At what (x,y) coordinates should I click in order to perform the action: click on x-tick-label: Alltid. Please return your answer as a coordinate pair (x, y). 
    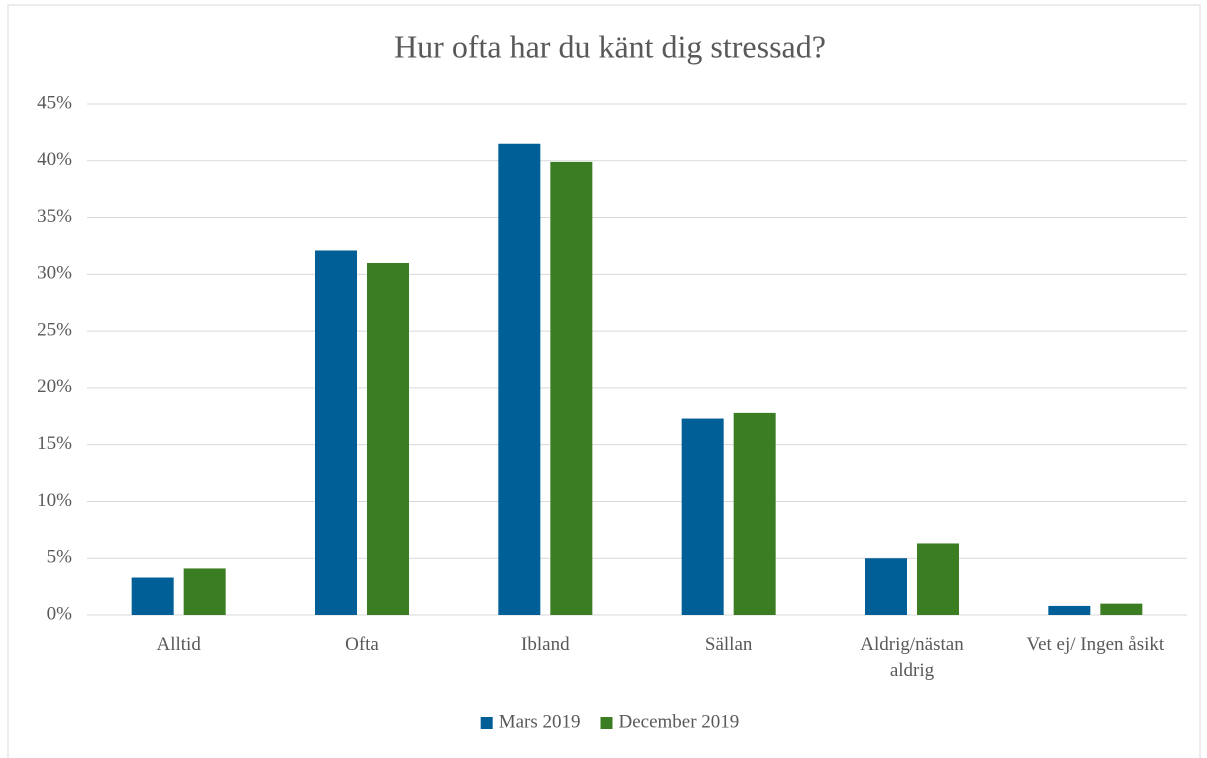
    Looking at the image, I should click on (178, 644).